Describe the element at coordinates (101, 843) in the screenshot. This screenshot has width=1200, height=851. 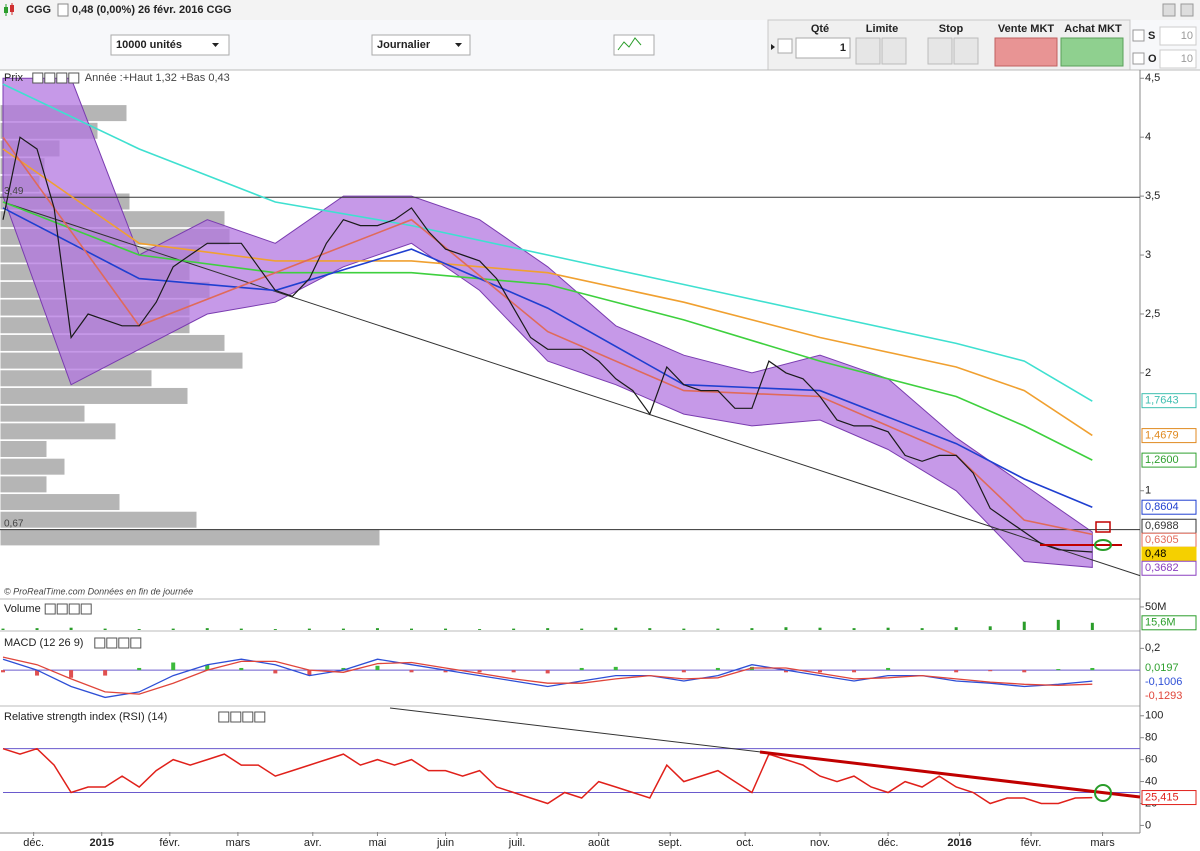
I see `x-tick-label: 2015` at that location.